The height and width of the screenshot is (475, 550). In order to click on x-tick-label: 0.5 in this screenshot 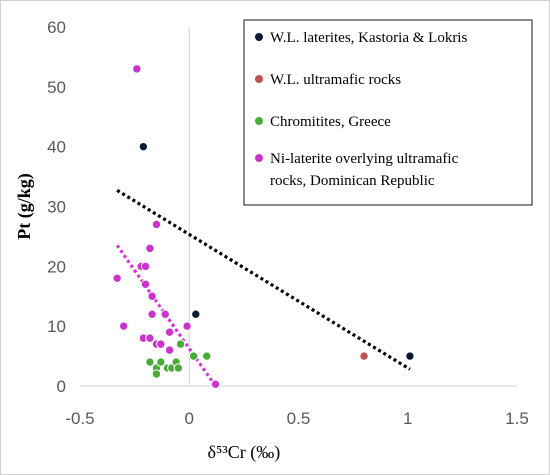, I will do `click(299, 418)`.